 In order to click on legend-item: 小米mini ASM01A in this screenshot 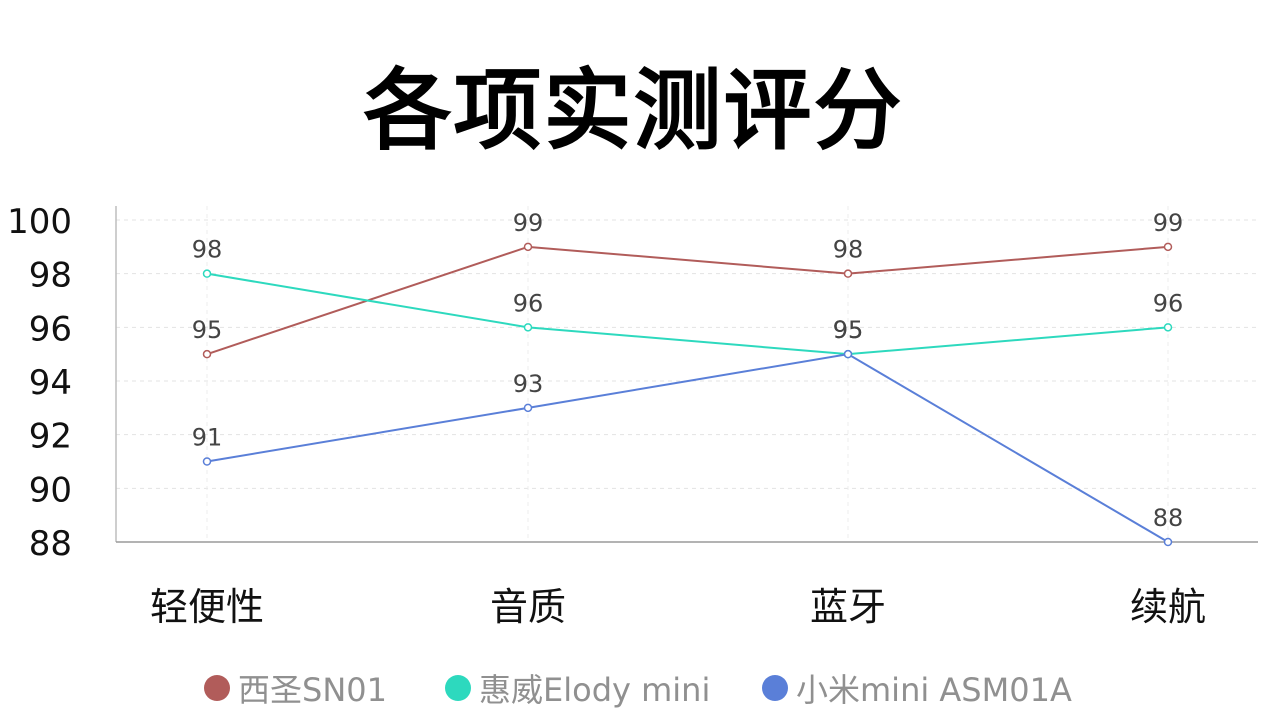, I will do `click(917, 688)`.